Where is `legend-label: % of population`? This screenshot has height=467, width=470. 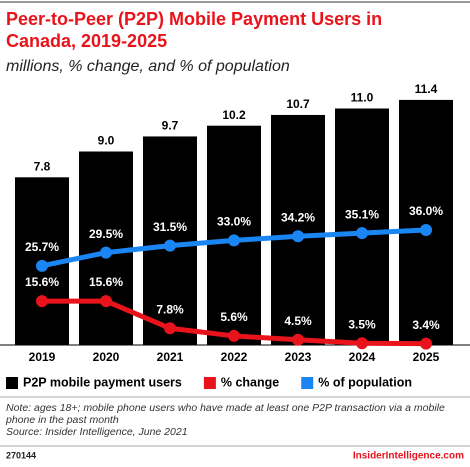 legend-label: % of population is located at coordinates (365, 382).